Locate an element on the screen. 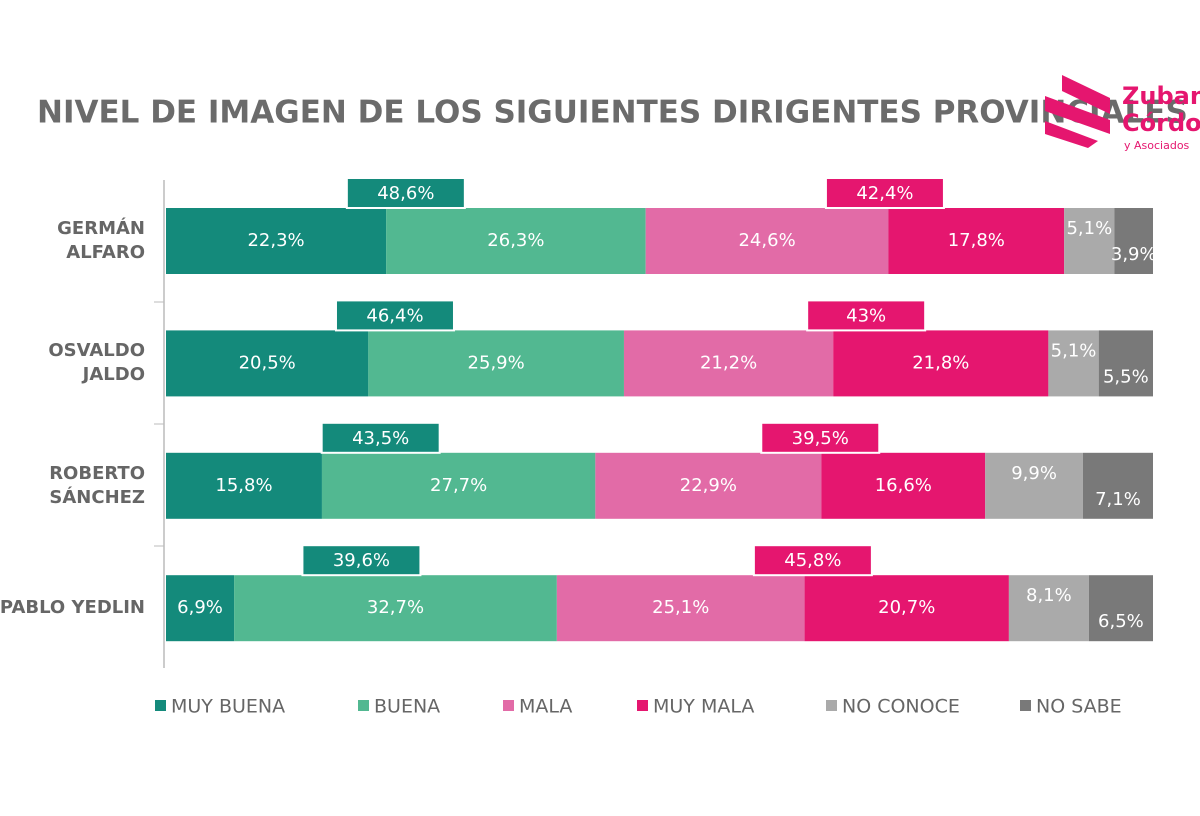  value-label: 32,7% is located at coordinates (395, 607).